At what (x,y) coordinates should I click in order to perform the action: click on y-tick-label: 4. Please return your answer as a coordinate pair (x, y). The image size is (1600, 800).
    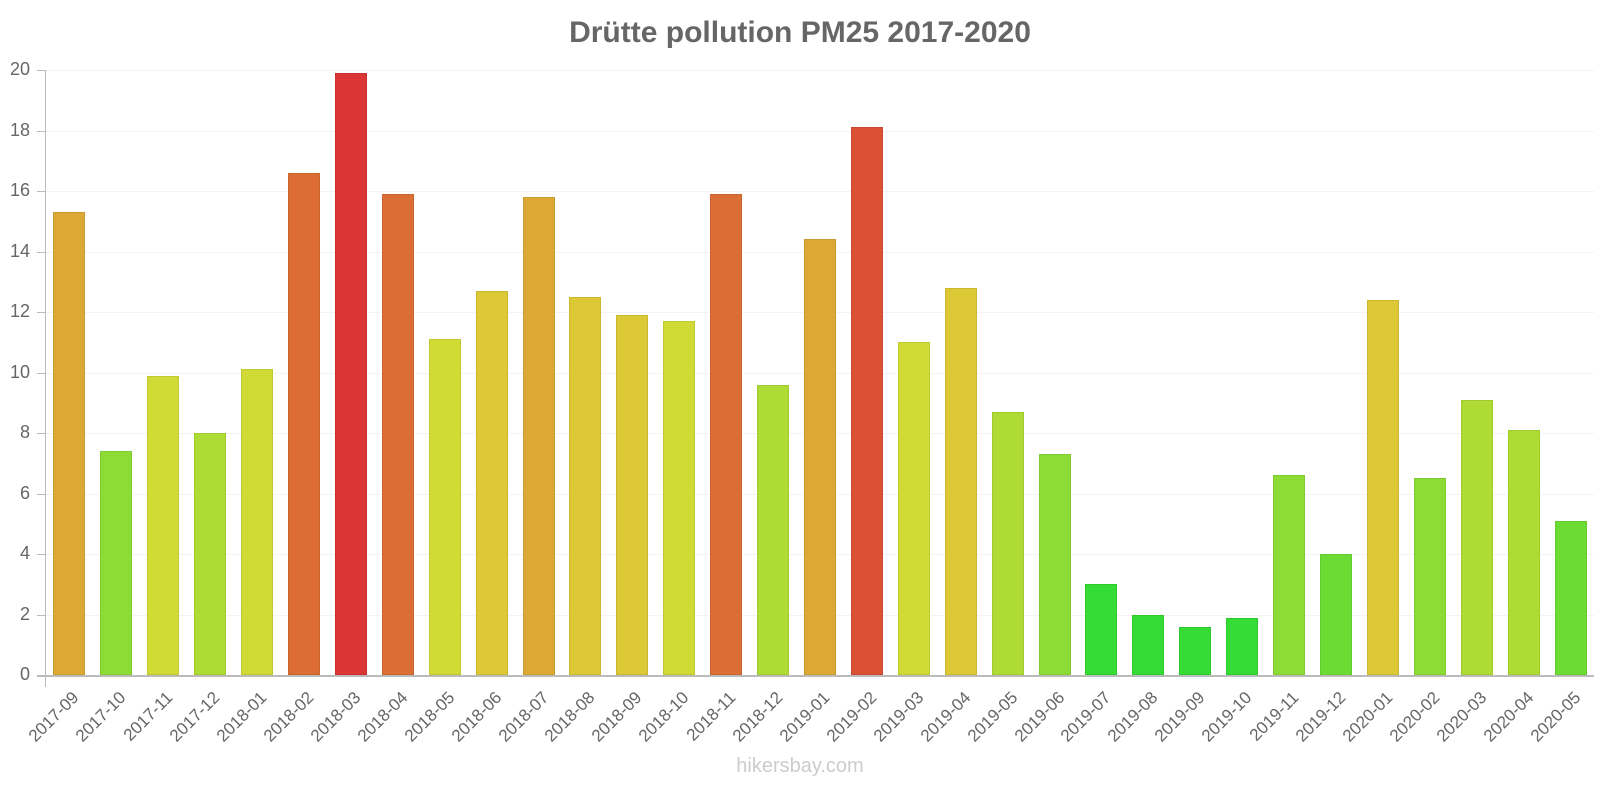
    Looking at the image, I should click on (24, 553).